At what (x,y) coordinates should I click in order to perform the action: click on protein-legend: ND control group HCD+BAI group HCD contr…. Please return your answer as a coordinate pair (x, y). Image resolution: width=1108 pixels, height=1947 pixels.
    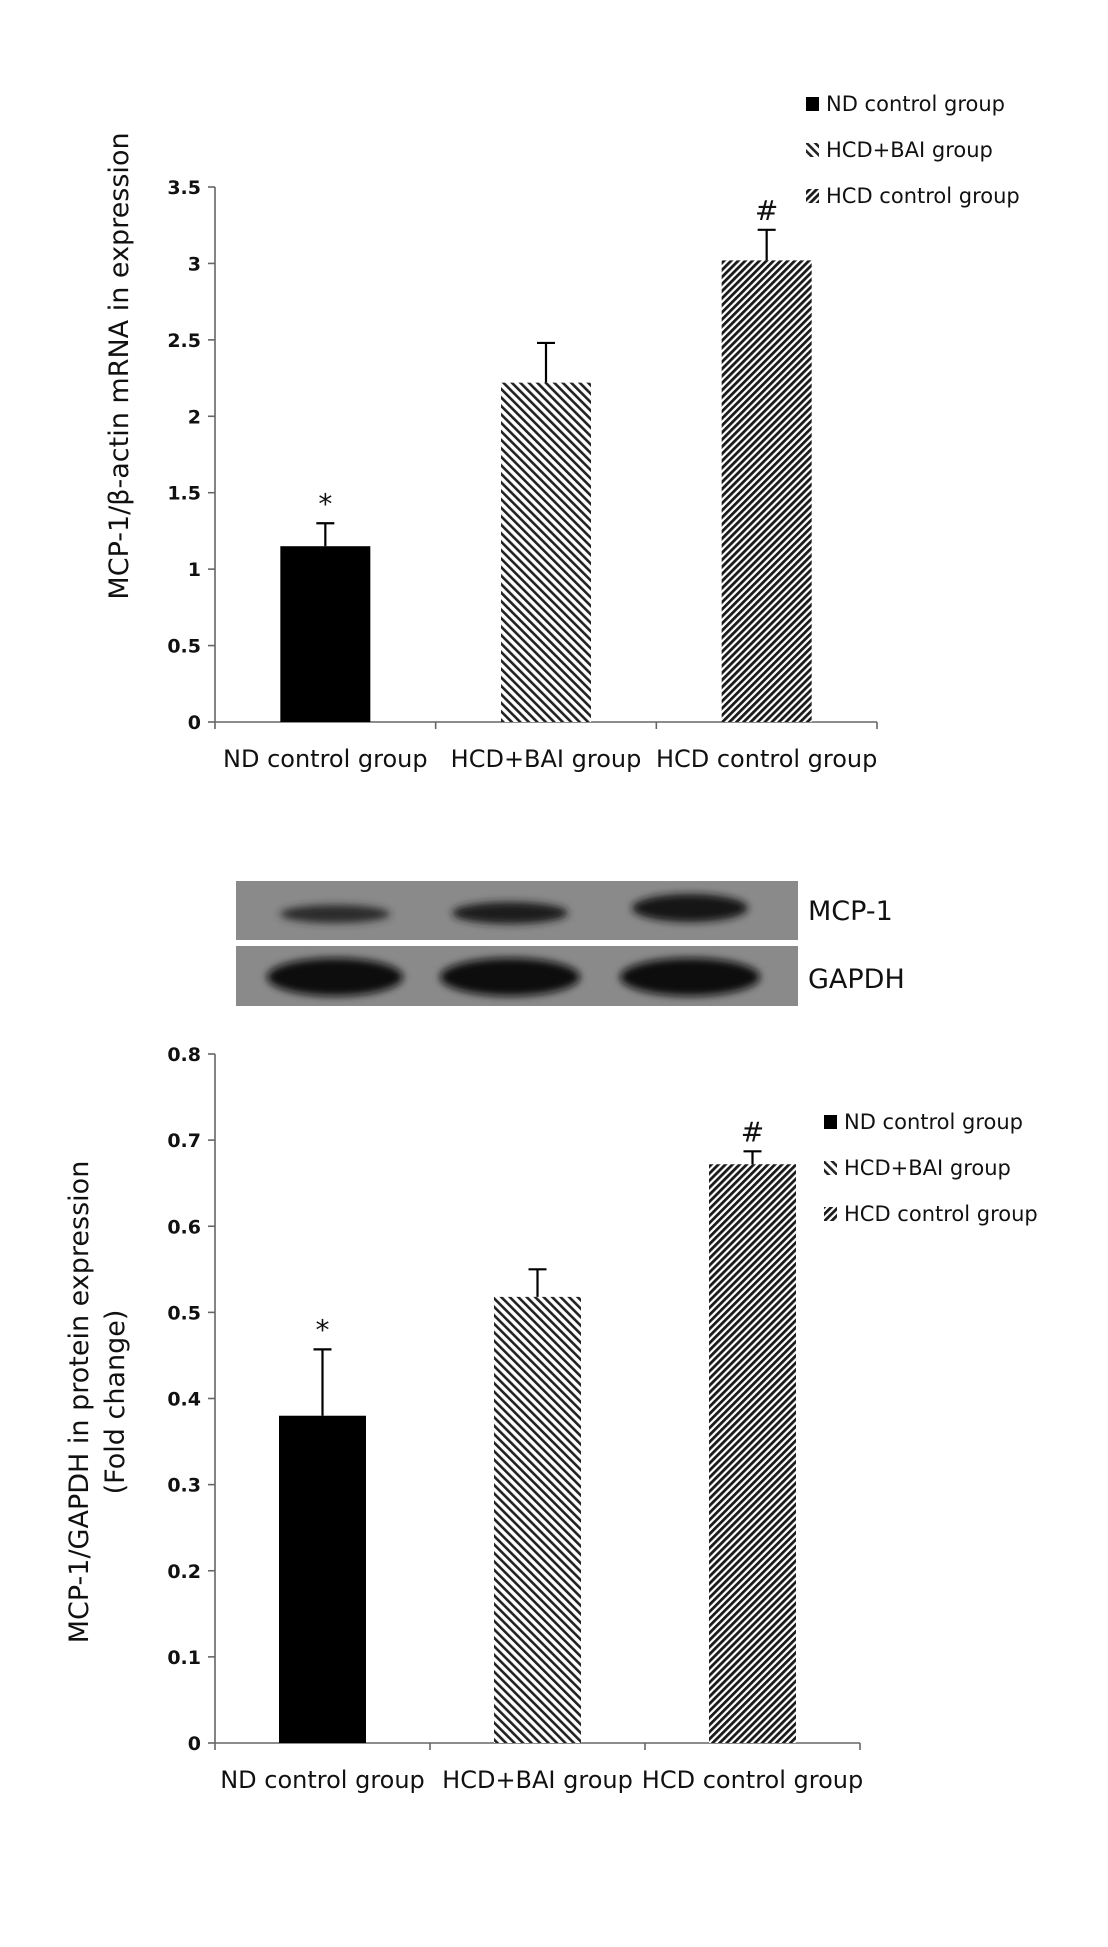
    Looking at the image, I should click on (931, 1168).